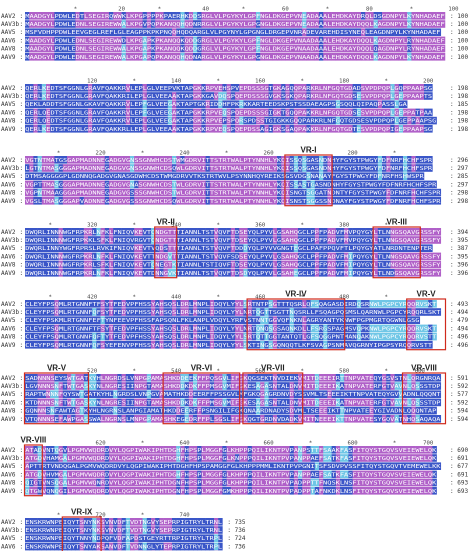 The height and width of the screenshot is (551, 474). What do you see at coordinates (92, 372) in the screenshot?
I see `ruler-tick: 520` at bounding box center [92, 372].